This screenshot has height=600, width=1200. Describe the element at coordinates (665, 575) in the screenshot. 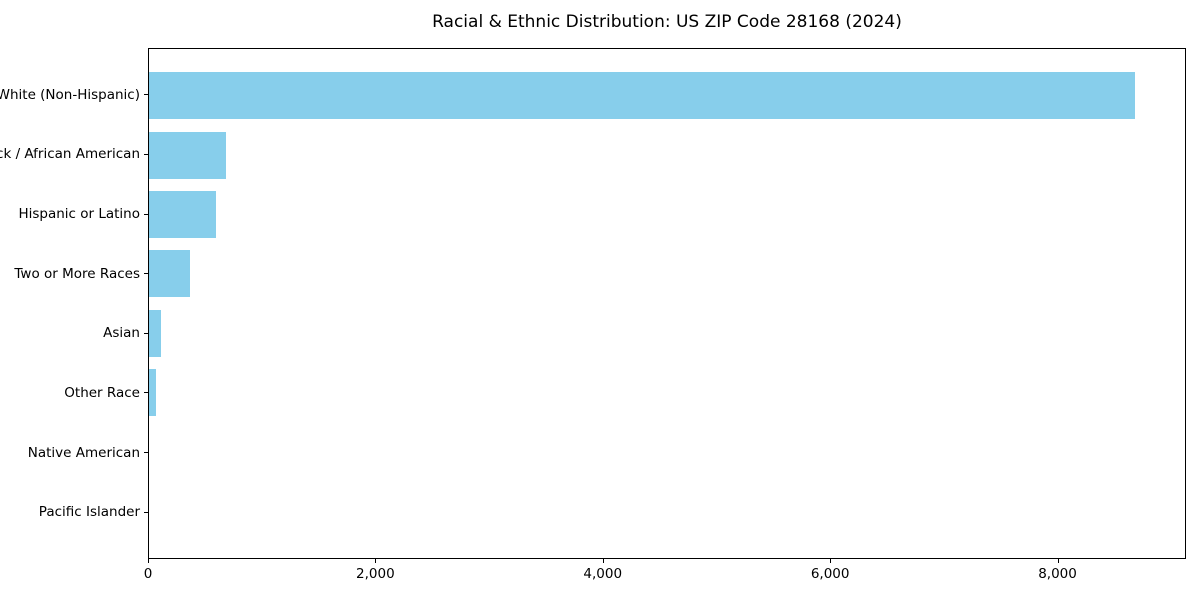

I see `x-axis: 0 2,000 4,000 6,000 8,000` at that location.